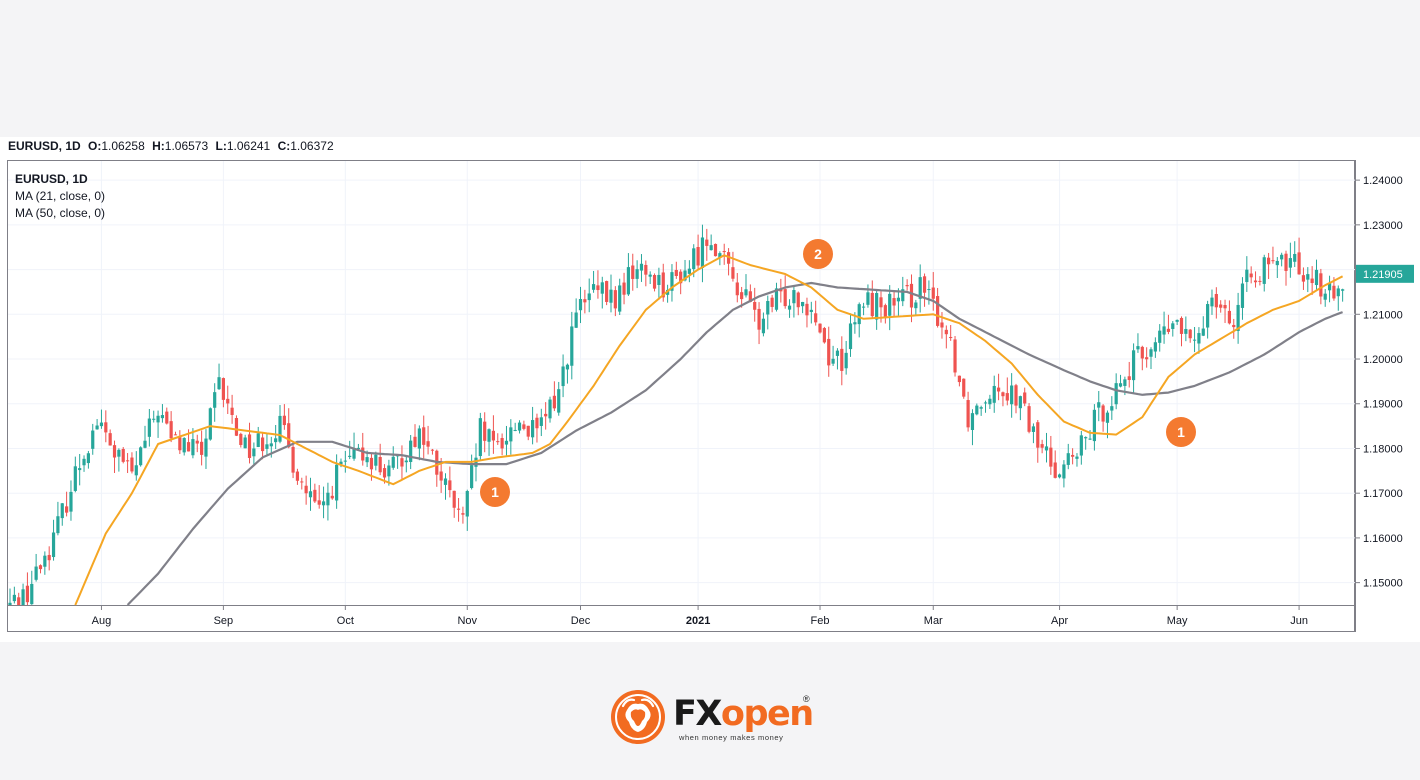 This screenshot has width=1420, height=780. What do you see at coordinates (743, 714) in the screenshot?
I see `brand-wordmark: FXopen` at bounding box center [743, 714].